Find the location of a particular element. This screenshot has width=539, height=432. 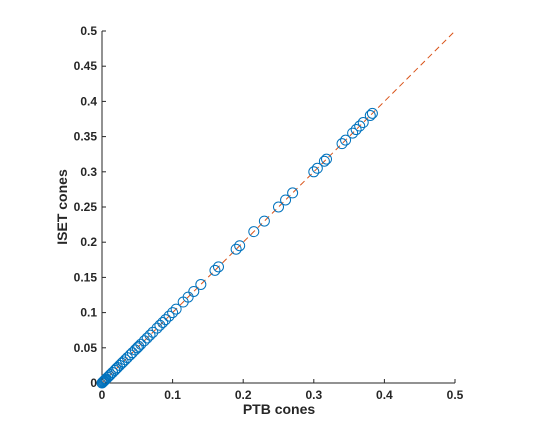

x-tick-label: 0.1 is located at coordinates (172, 395).